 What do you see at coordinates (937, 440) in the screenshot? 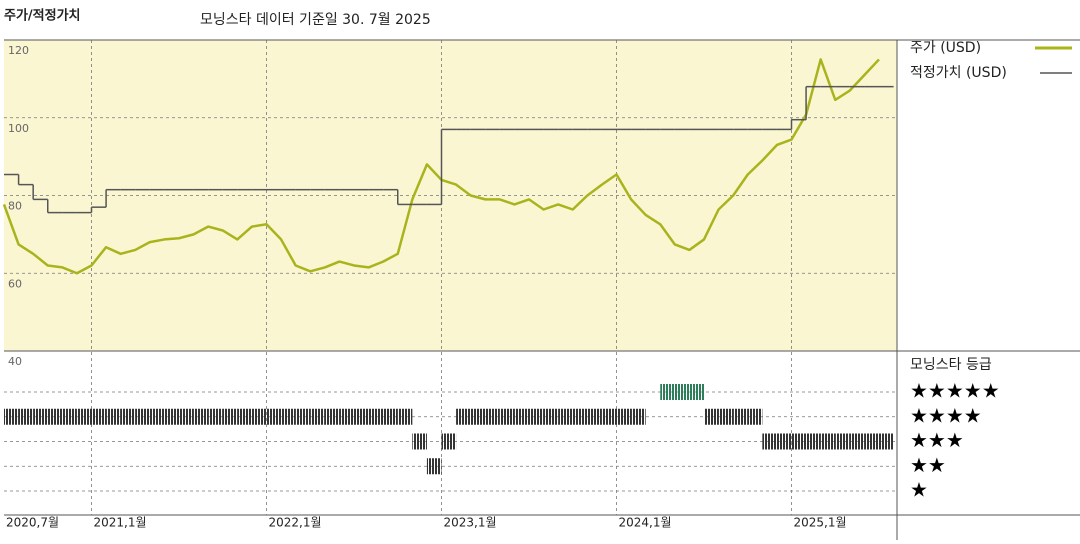
I see `rating-level-label: ★★★` at bounding box center [937, 440].